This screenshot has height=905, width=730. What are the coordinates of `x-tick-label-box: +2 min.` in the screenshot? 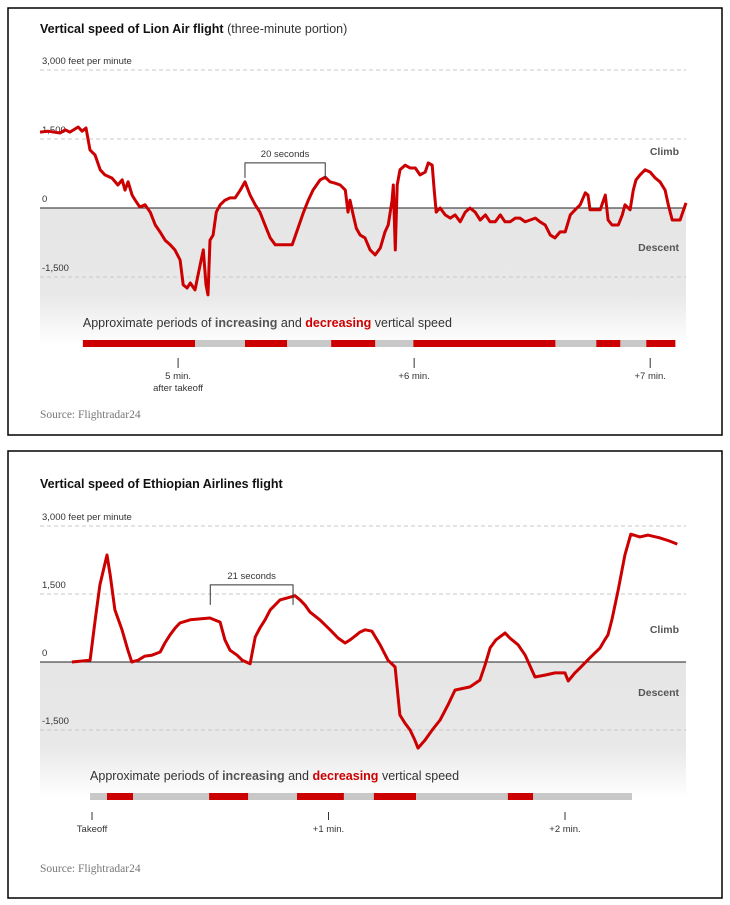 It's located at (565, 829).